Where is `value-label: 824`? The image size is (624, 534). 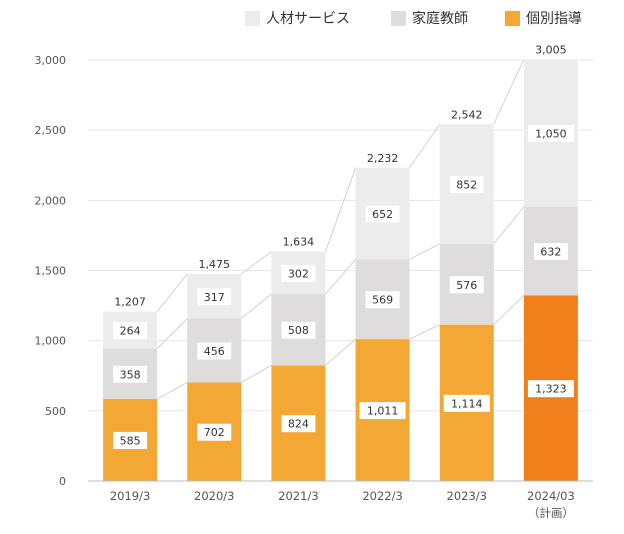 value-label: 824 is located at coordinates (298, 424).